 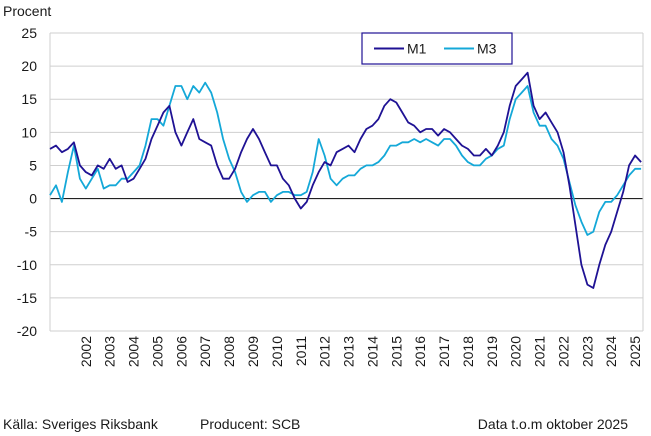 I want to click on x-tick-label: 2024, so click(x=611, y=351).